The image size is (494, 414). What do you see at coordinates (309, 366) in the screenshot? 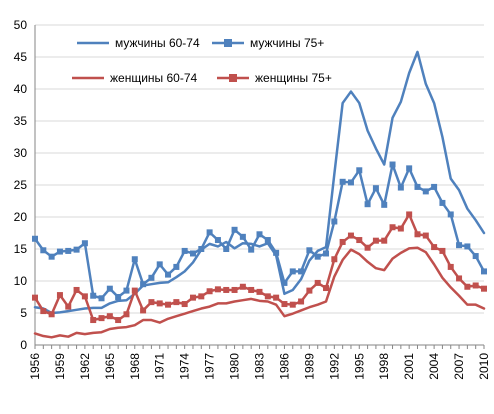
I see `x-tick-label: 1989` at bounding box center [309, 366].